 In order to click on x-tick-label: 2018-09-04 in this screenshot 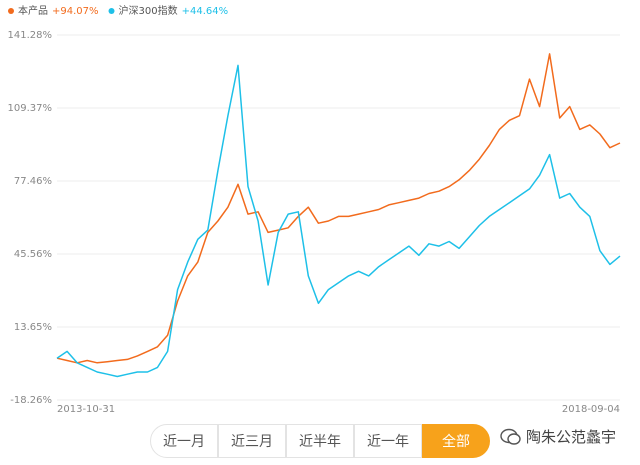, I will do `click(591, 409)`.